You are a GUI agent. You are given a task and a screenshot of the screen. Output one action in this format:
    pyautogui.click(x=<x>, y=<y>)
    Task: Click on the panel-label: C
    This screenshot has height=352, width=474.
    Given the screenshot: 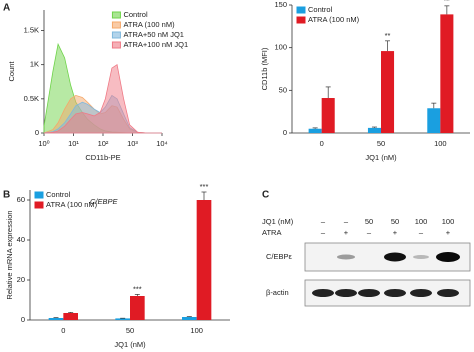 What is the action you would take?
    pyautogui.click(x=265, y=195)
    